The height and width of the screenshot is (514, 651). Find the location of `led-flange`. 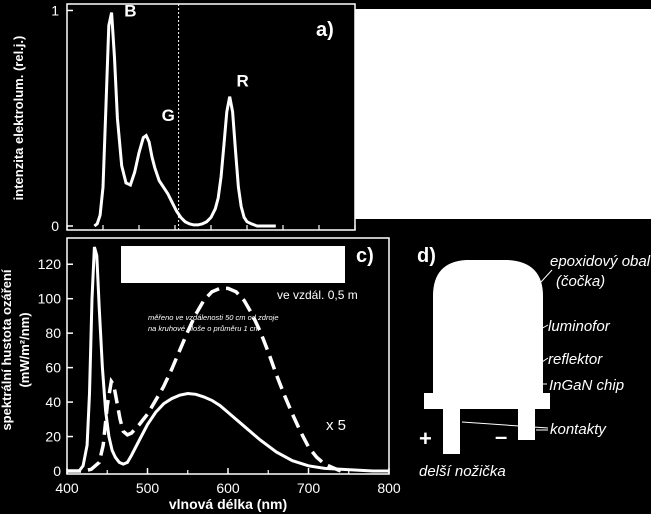

led-flange is located at coordinates (487, 401).